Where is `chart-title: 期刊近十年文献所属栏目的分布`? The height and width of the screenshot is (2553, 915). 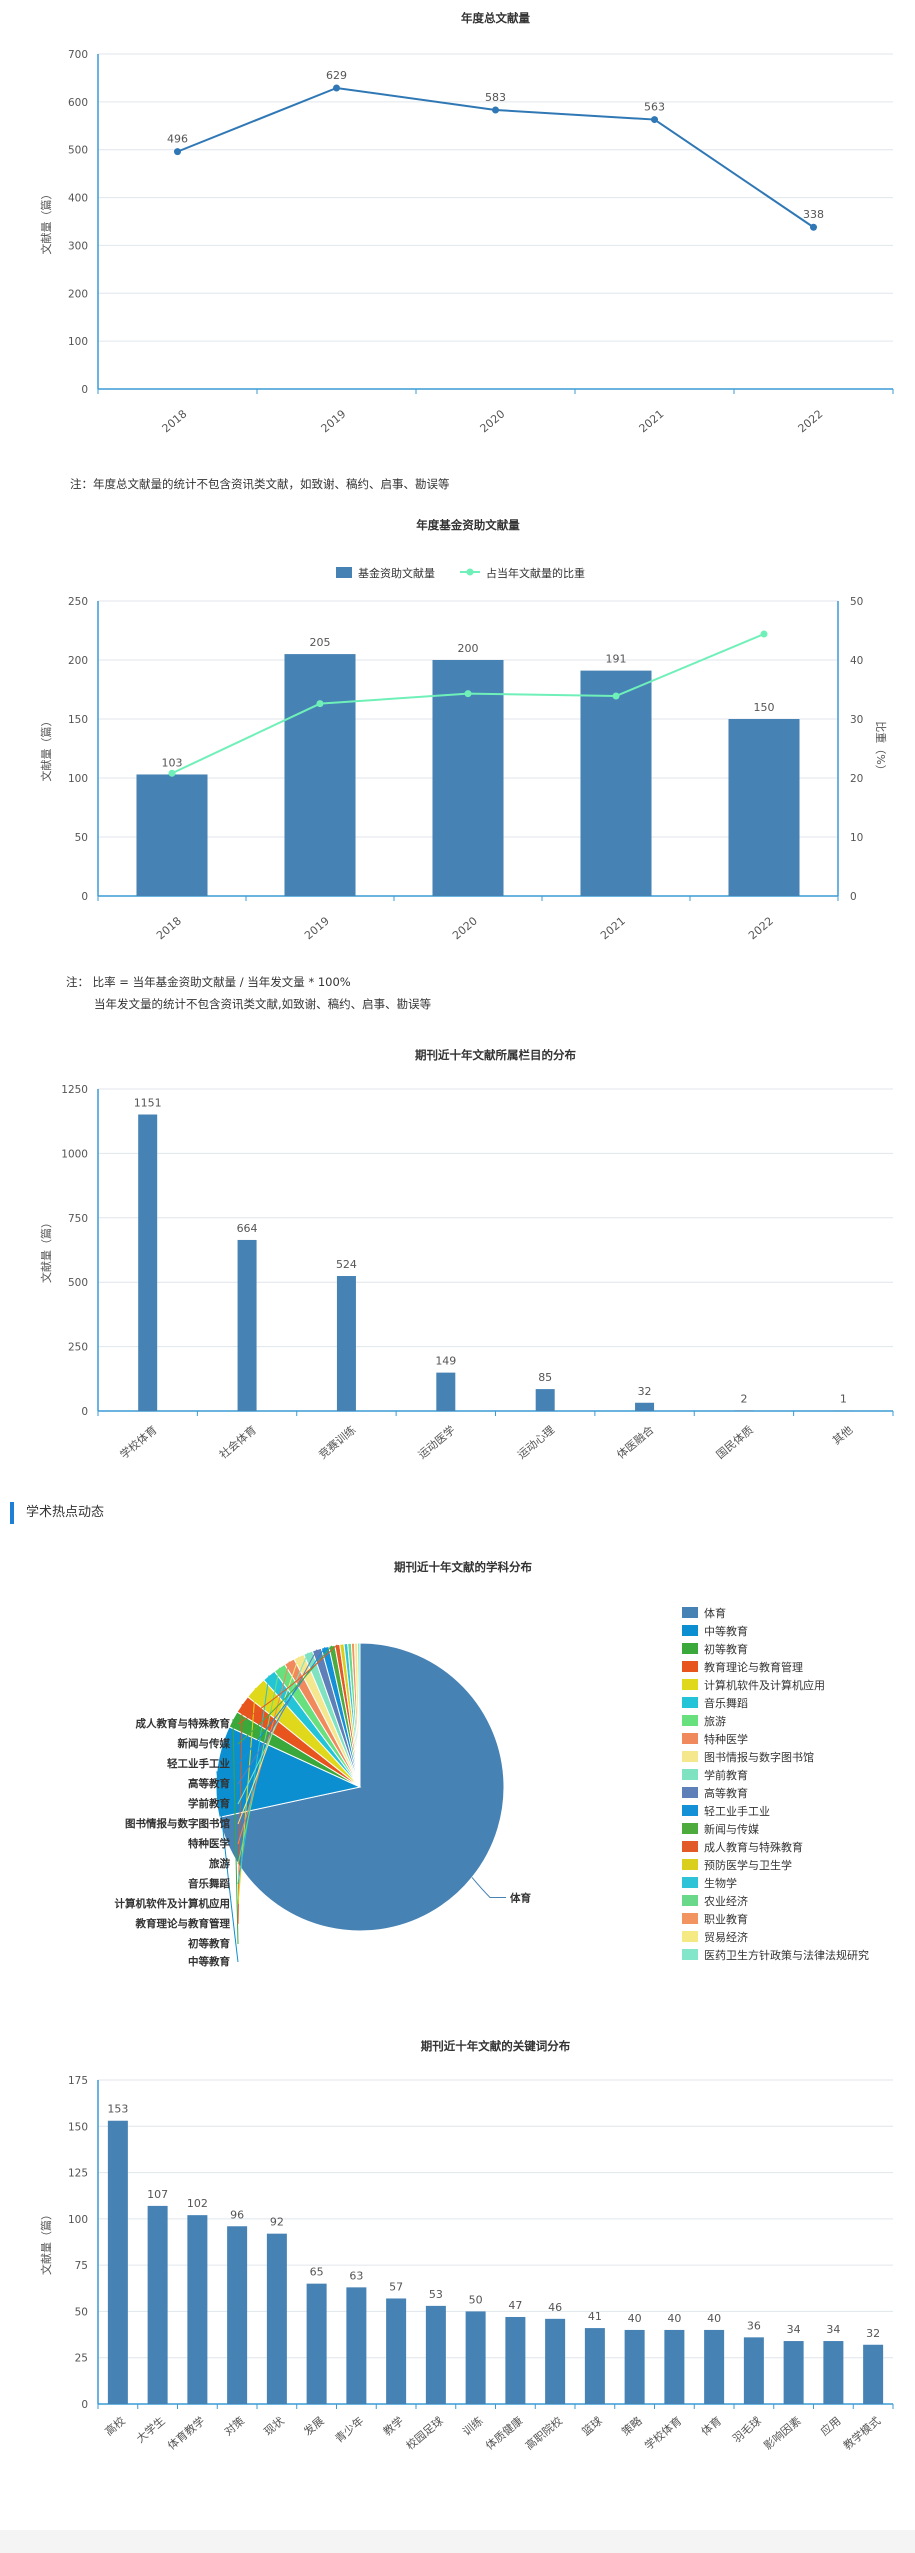 chart-title: 期刊近十年文献所属栏目的分布 is located at coordinates (495, 1055).